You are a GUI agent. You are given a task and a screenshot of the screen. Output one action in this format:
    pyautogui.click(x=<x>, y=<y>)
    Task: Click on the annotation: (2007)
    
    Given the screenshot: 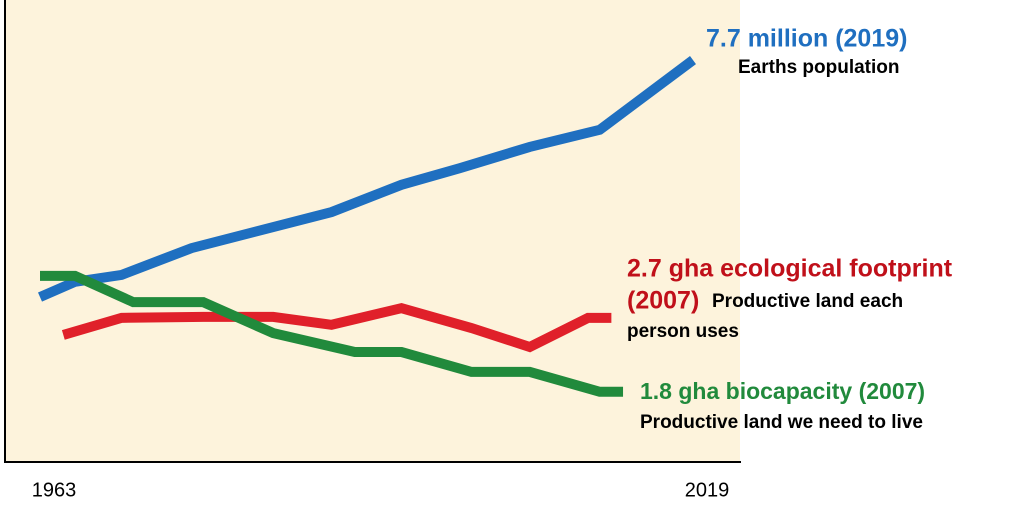 What is the action you would take?
    pyautogui.click(x=663, y=301)
    